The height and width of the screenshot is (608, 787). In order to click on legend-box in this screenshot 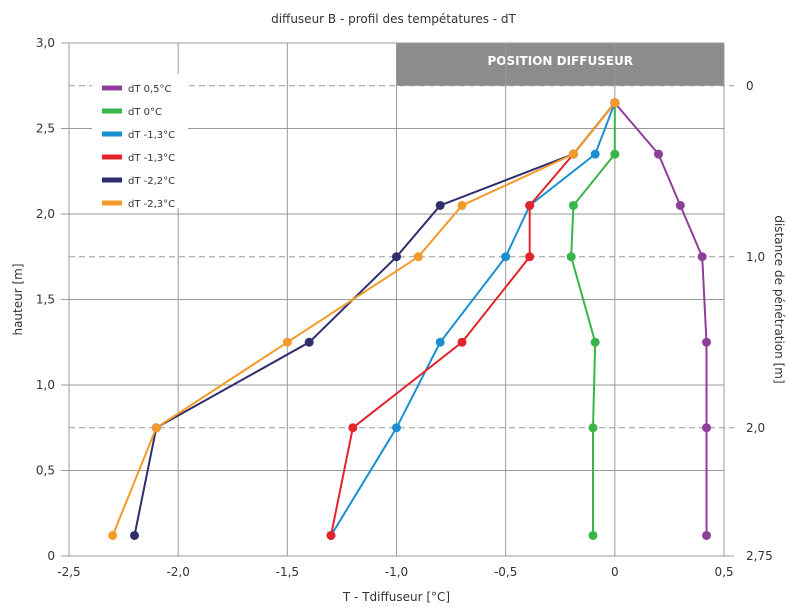, I will do `click(140, 141)`.